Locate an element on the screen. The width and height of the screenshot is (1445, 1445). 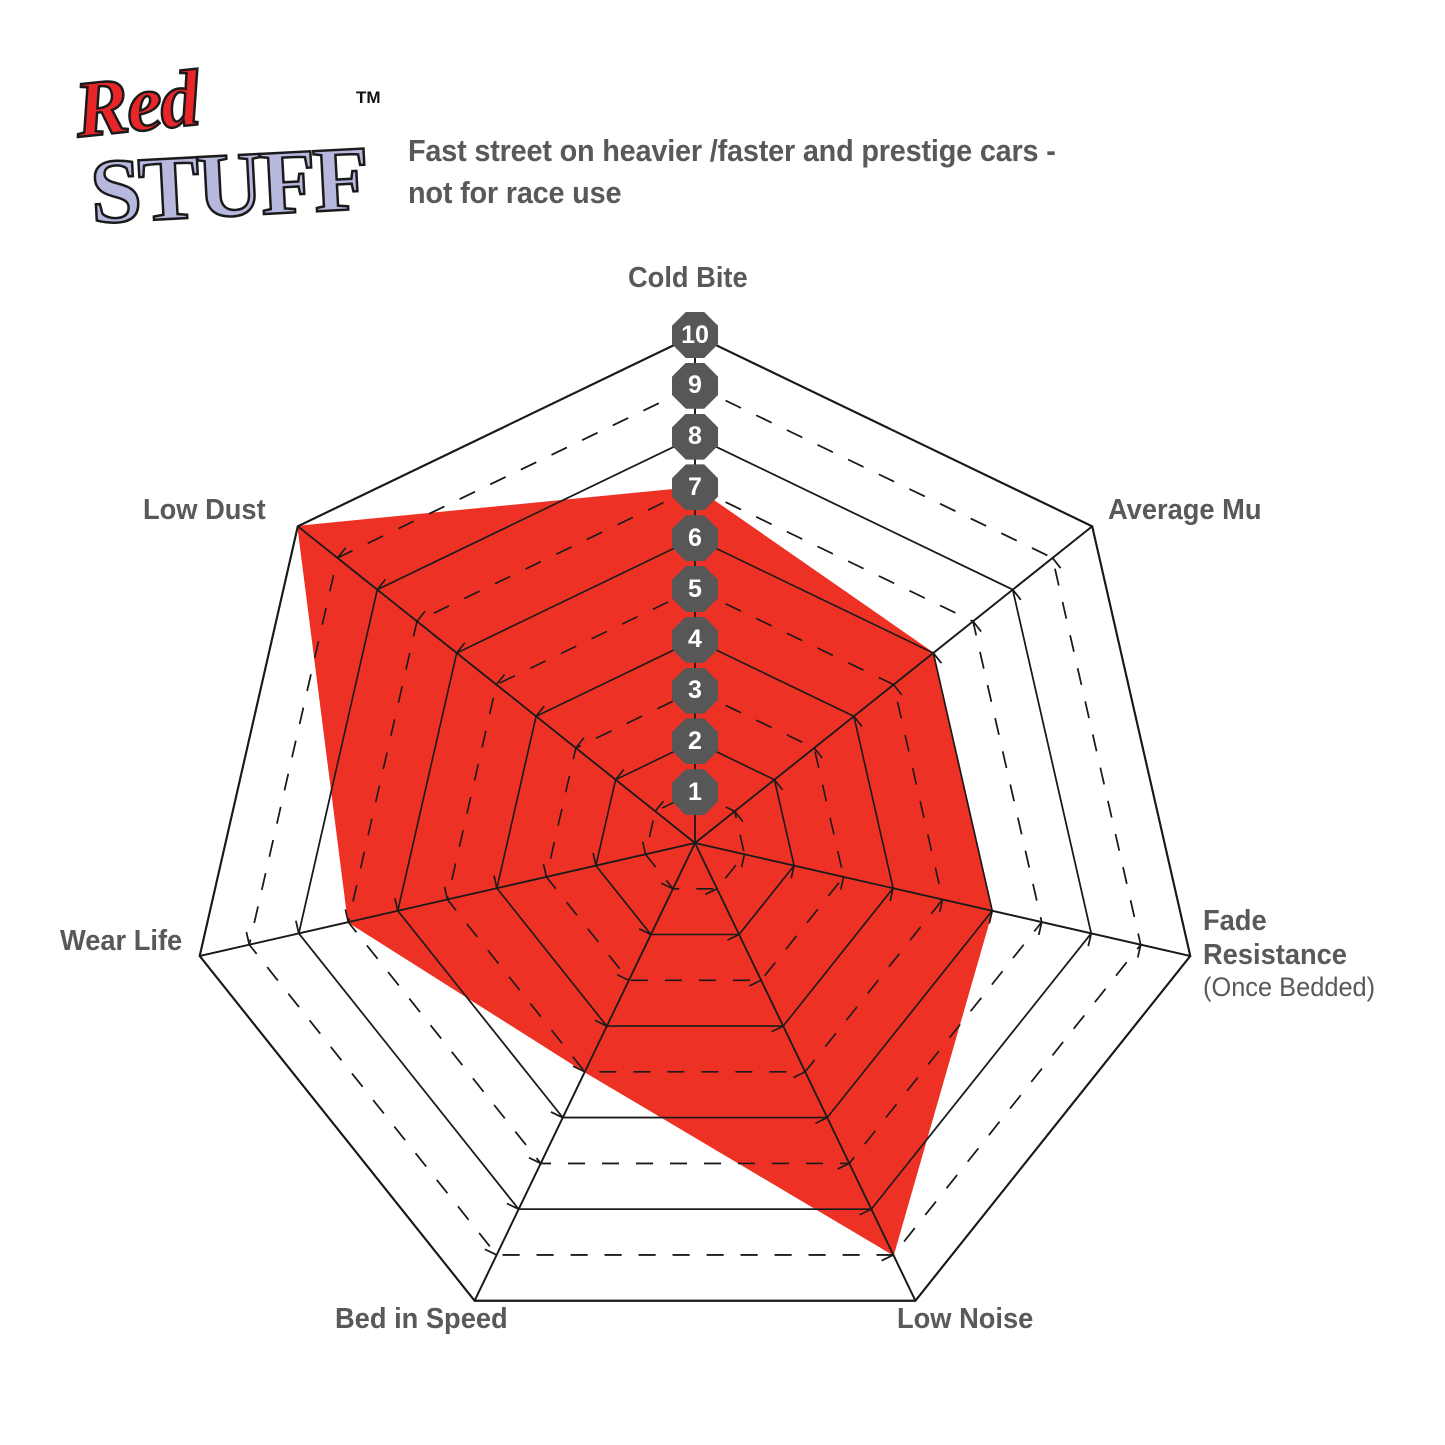
scale-badge-4: 4 is located at coordinates (695, 639).